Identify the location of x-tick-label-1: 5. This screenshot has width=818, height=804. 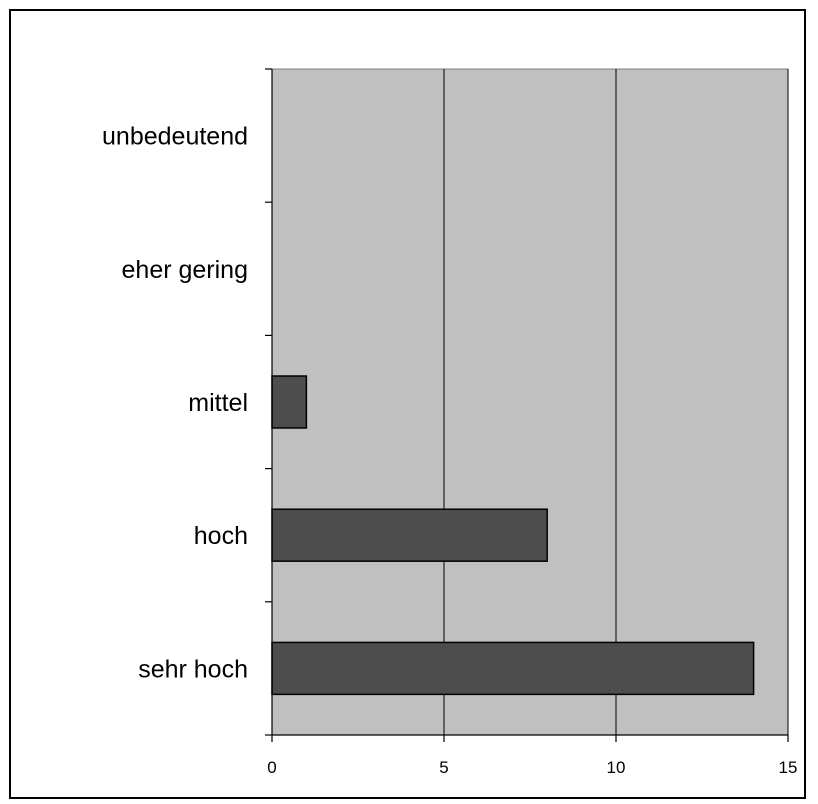
(443, 767).